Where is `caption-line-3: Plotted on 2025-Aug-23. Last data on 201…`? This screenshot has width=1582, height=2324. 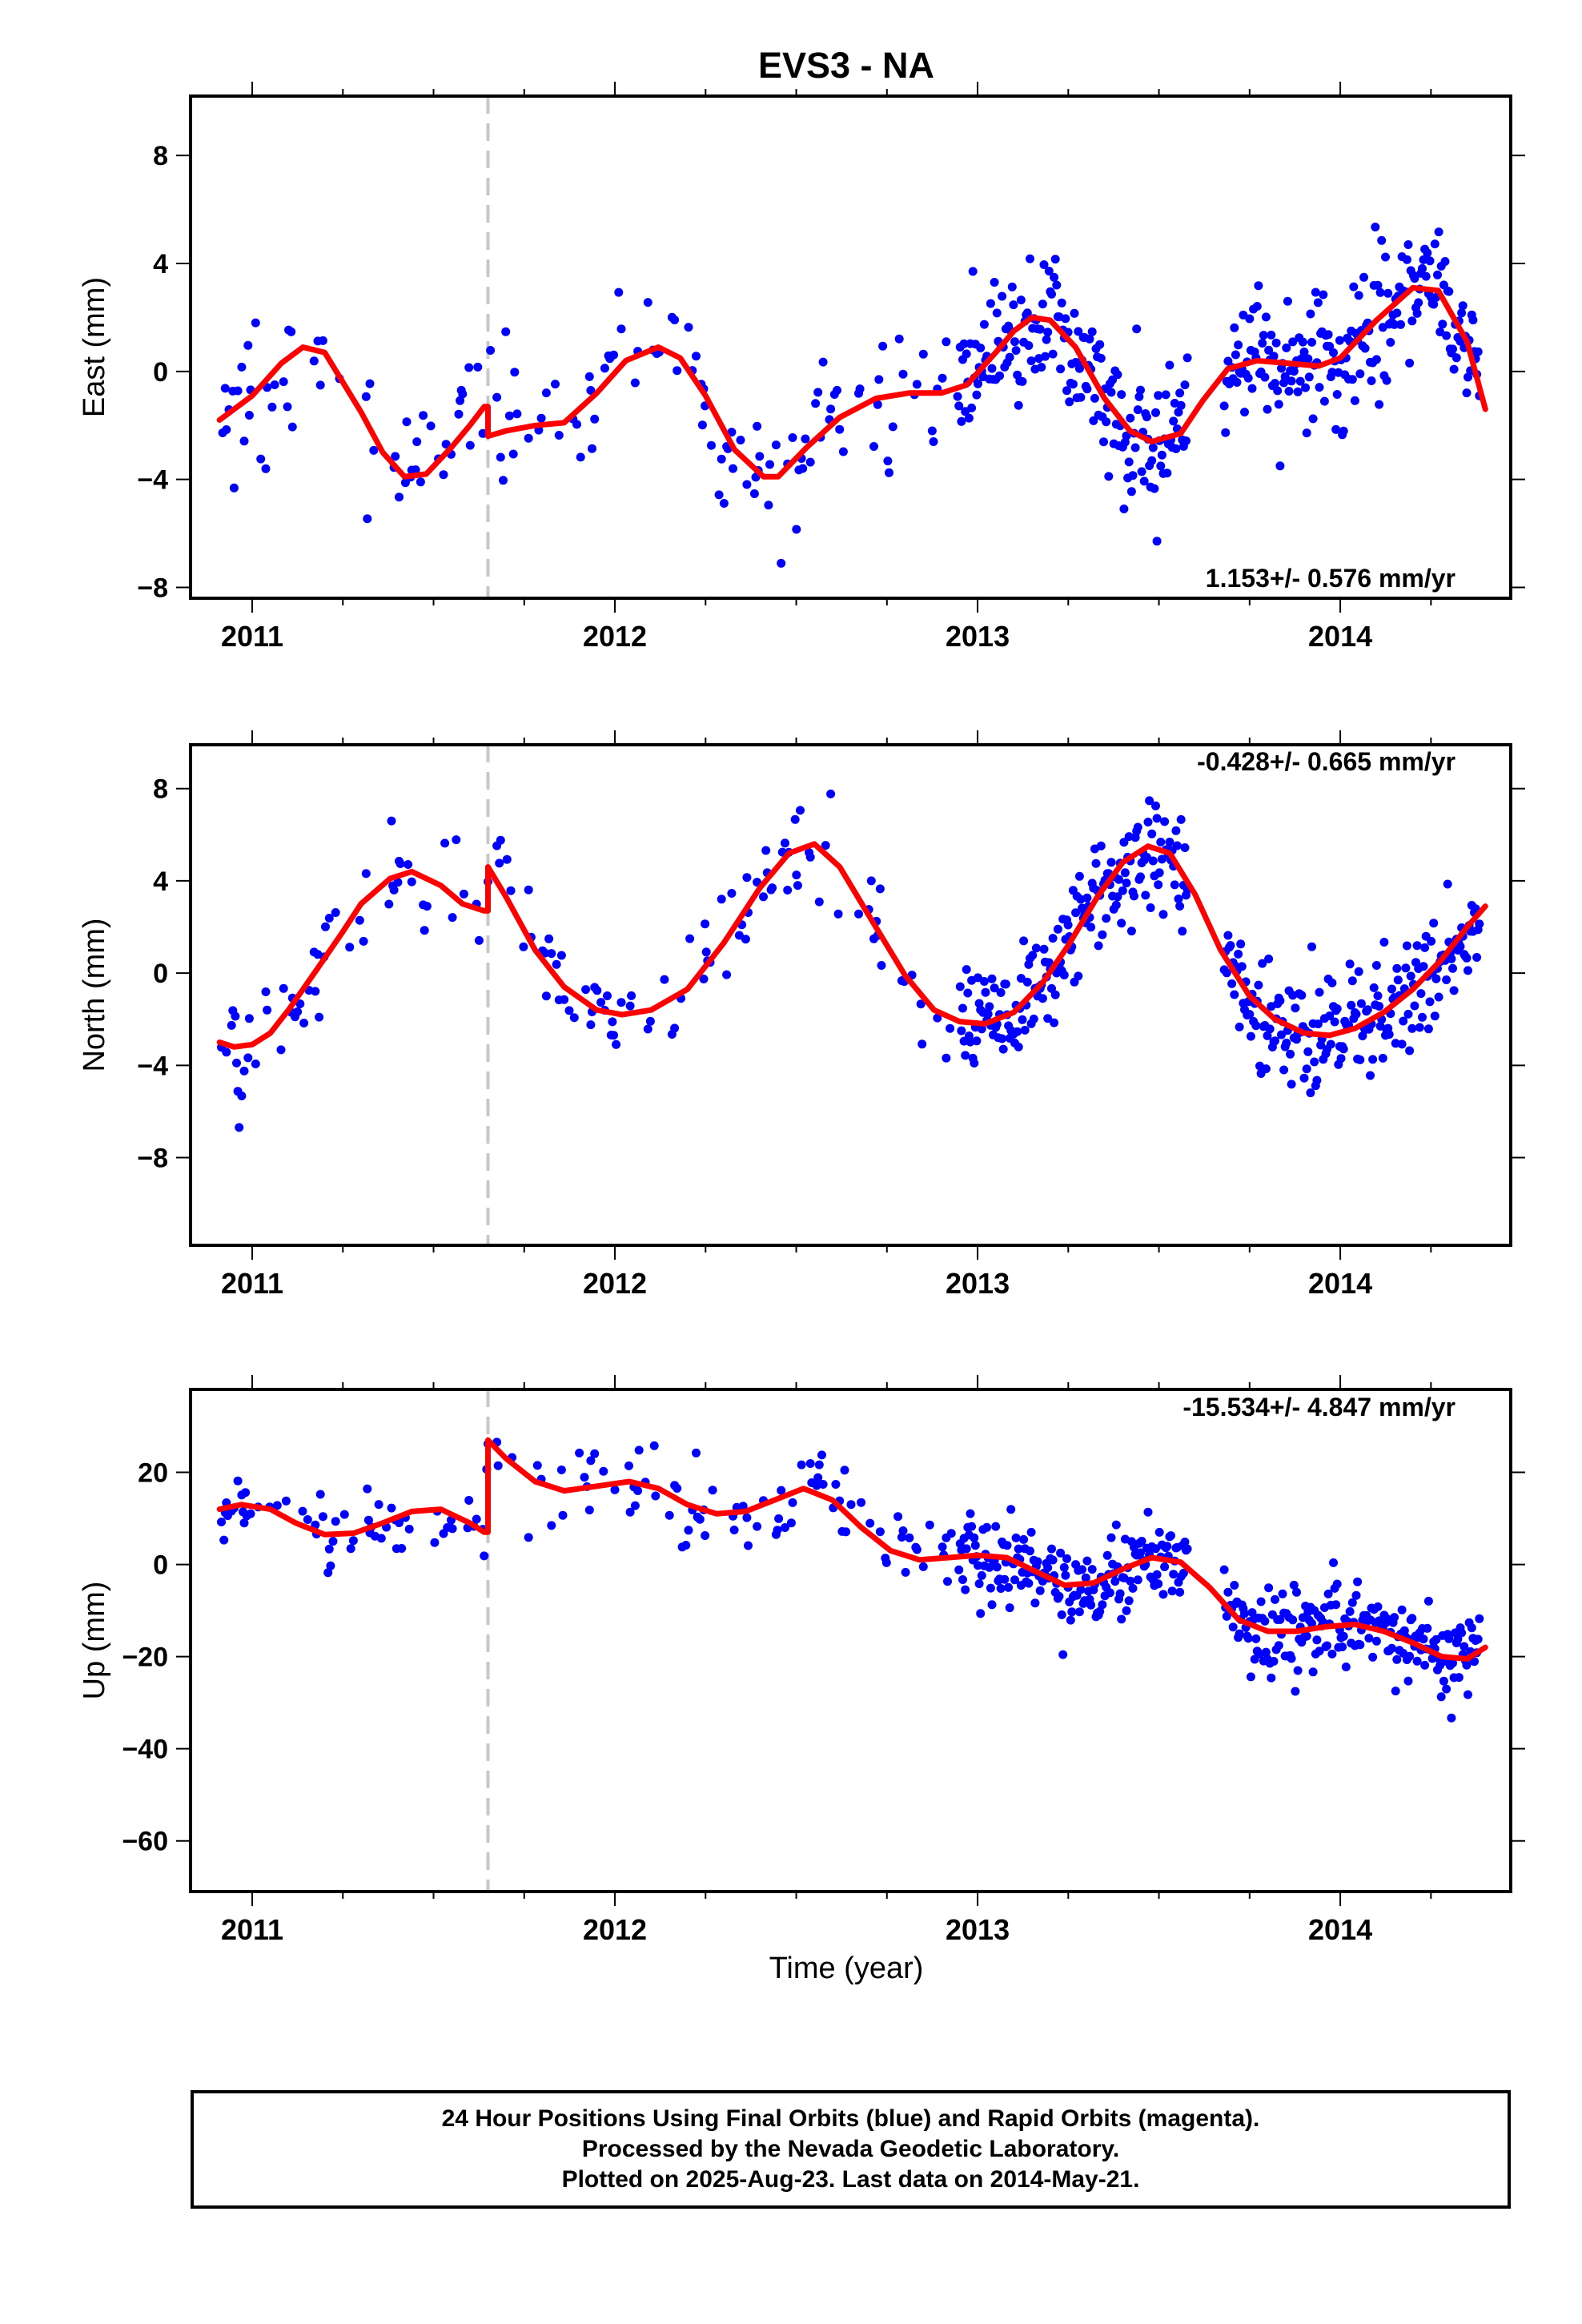 caption-line-3: Plotted on 2025-Aug-23. Last data on 201… is located at coordinates (850, 2179).